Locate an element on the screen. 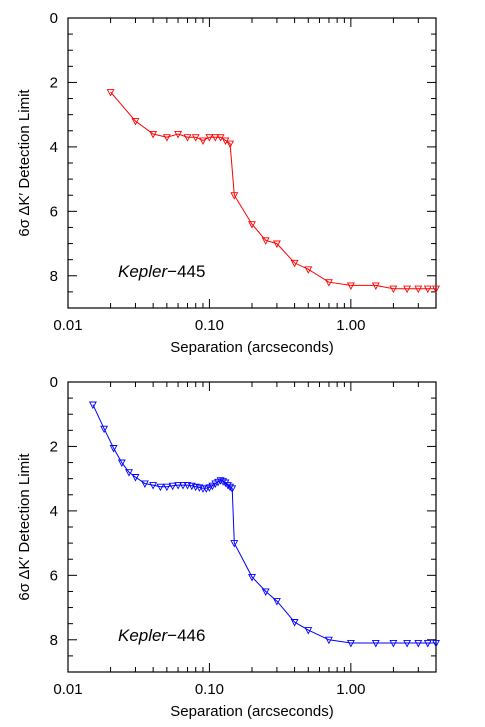  kepler-annotation: Kepler−445 is located at coordinates (161, 271).